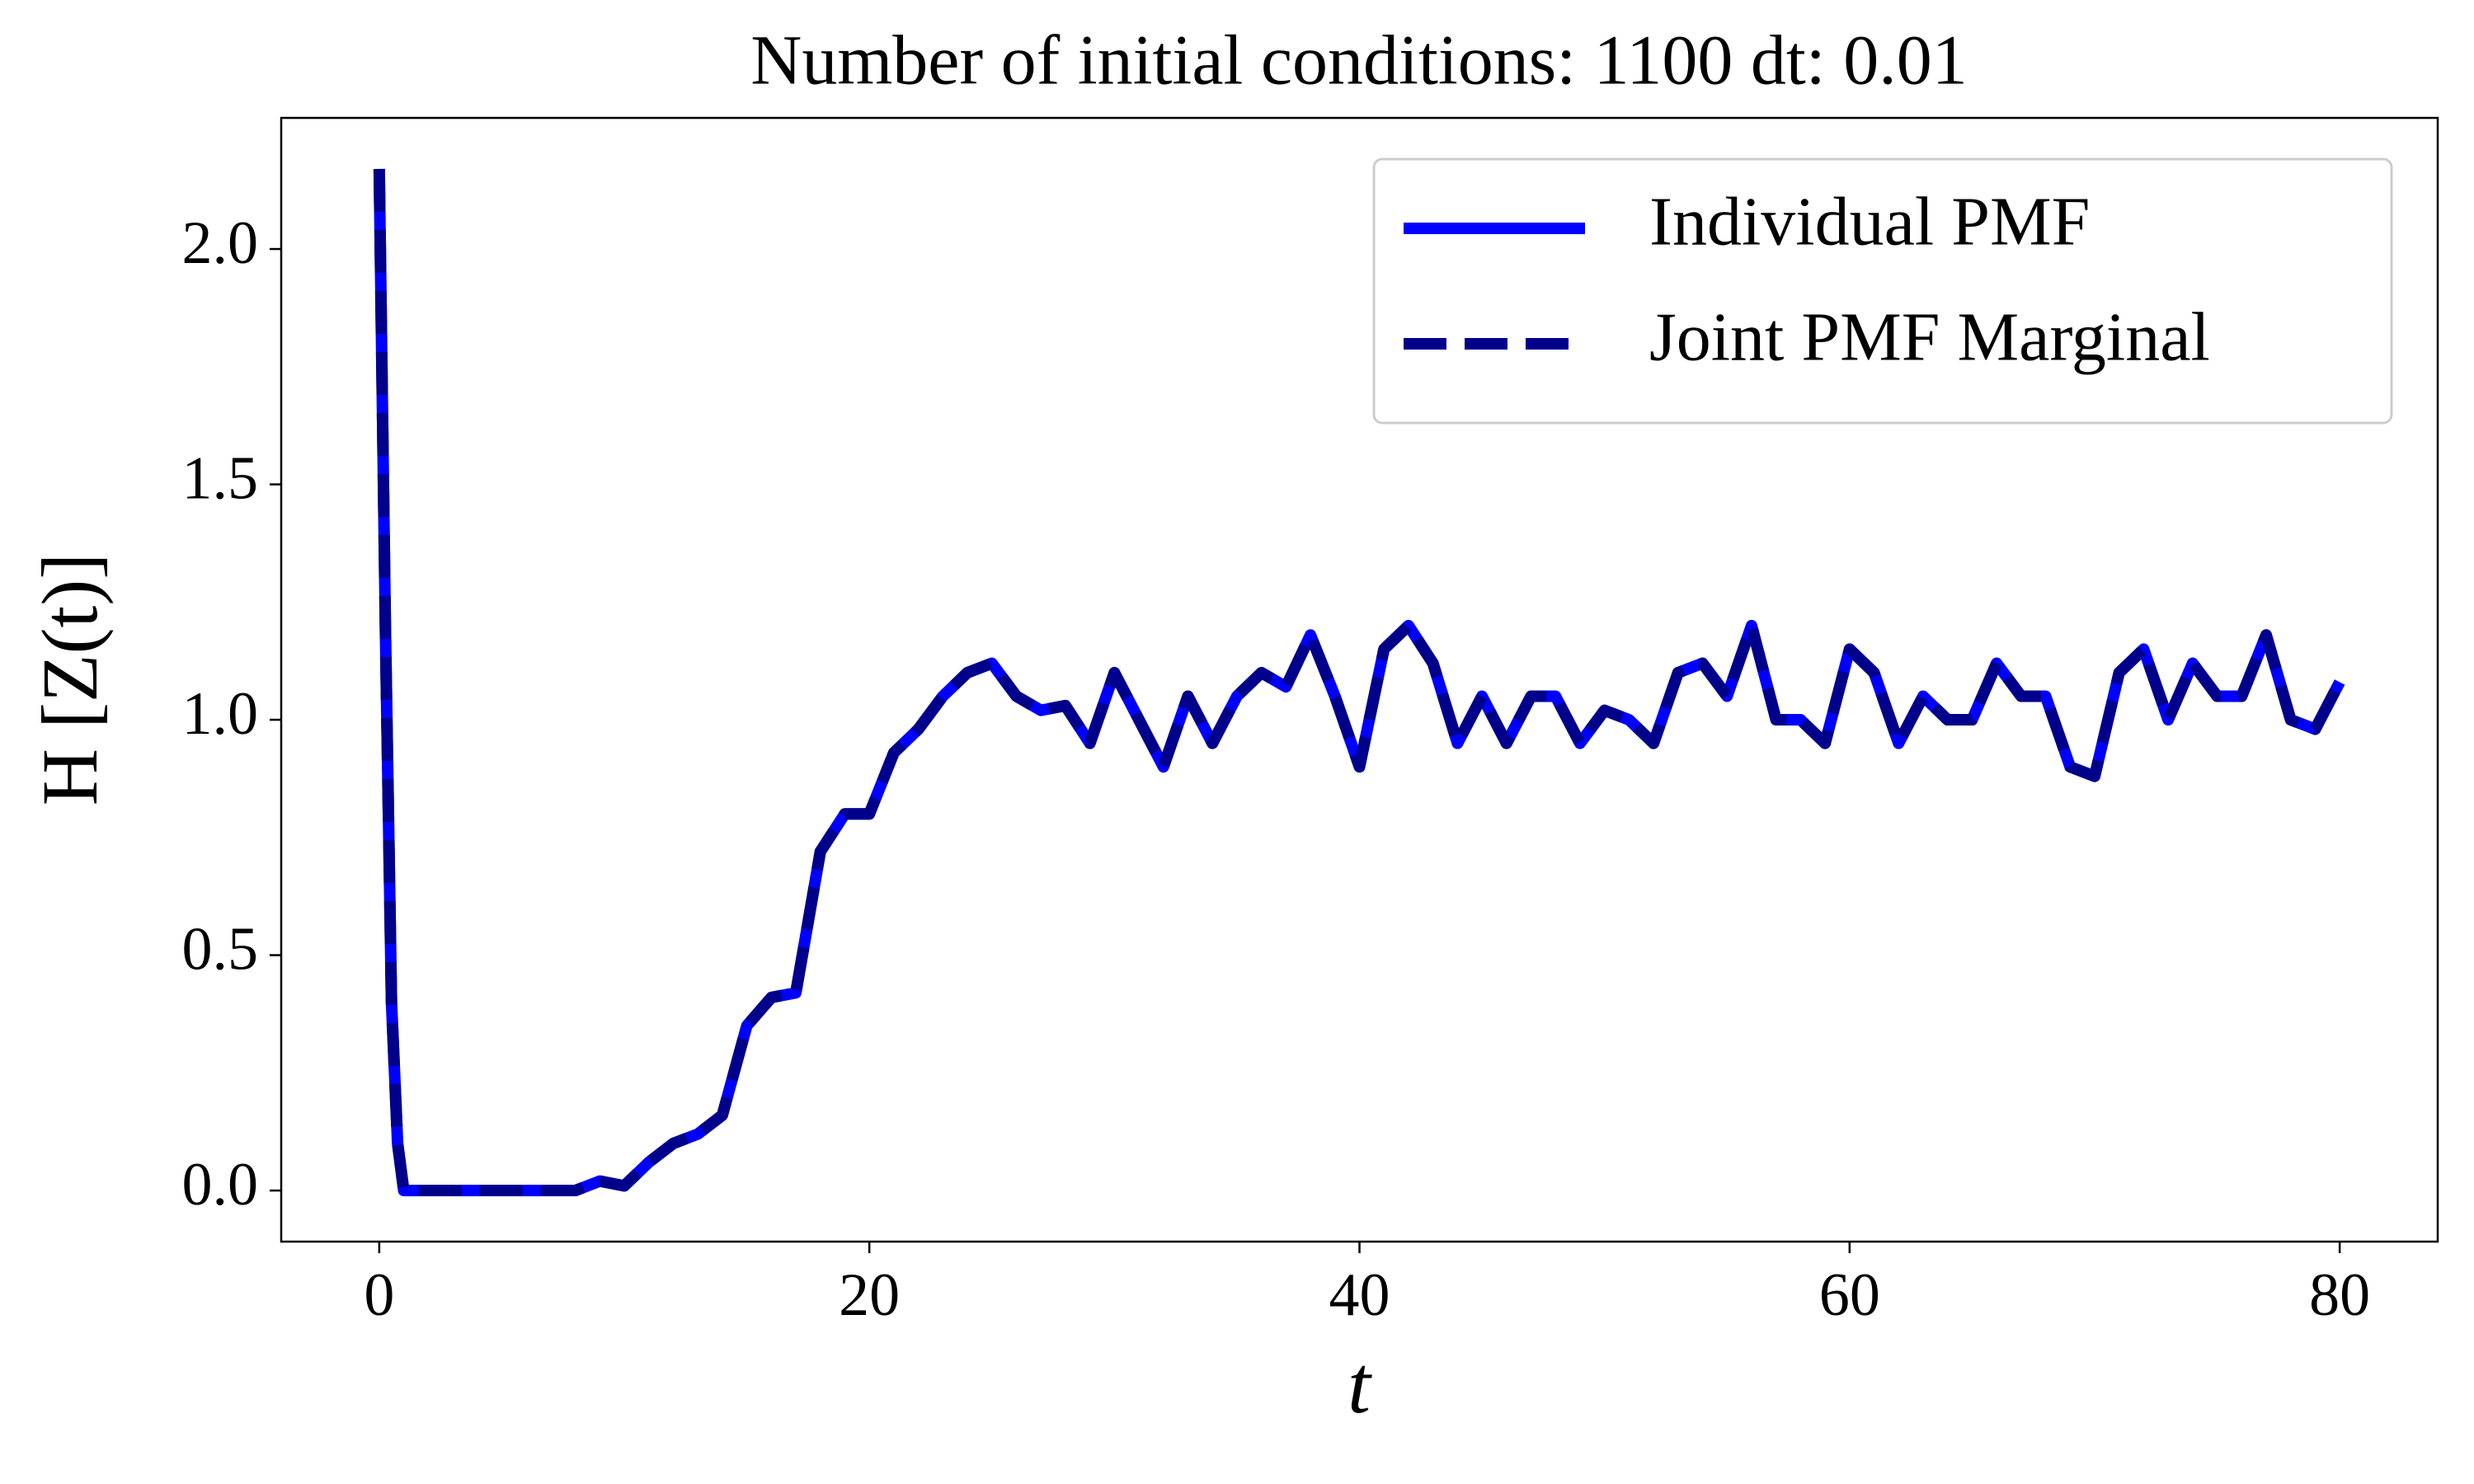 The height and width of the screenshot is (1484, 2474). Describe the element at coordinates (869, 1295) in the screenshot. I see `x-tick-label: 20` at that location.